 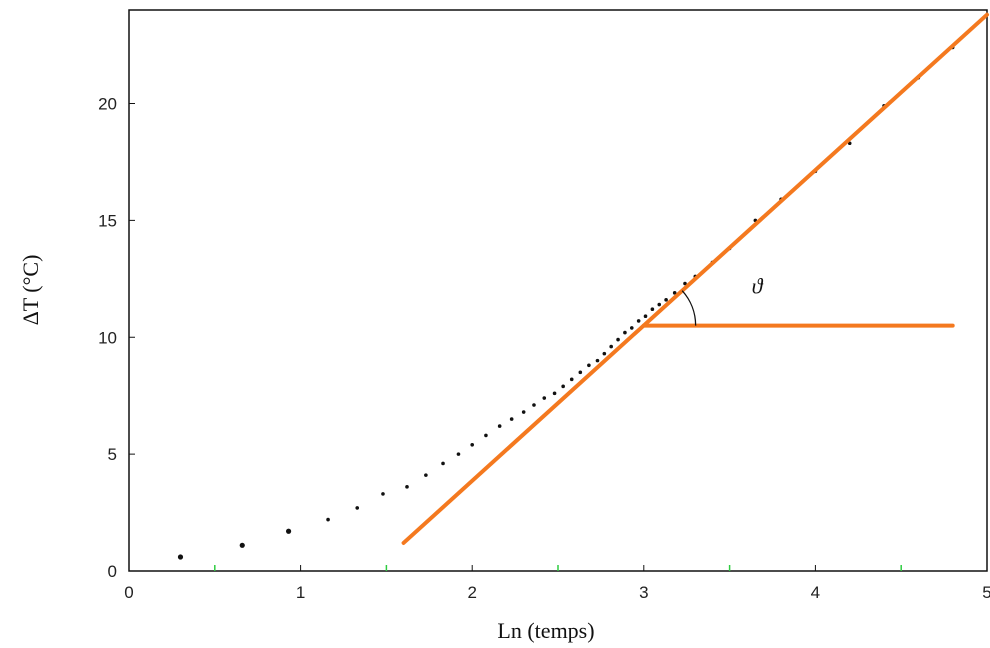 I want to click on x-tick-label: 4, so click(x=815, y=592).